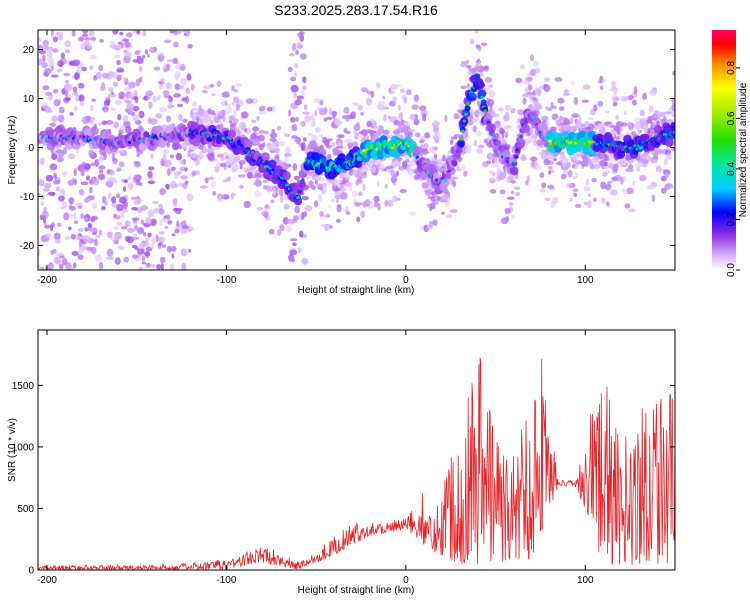  What do you see at coordinates (731, 118) in the screenshot?
I see `colorbar-tick-label: 0.6` at bounding box center [731, 118].